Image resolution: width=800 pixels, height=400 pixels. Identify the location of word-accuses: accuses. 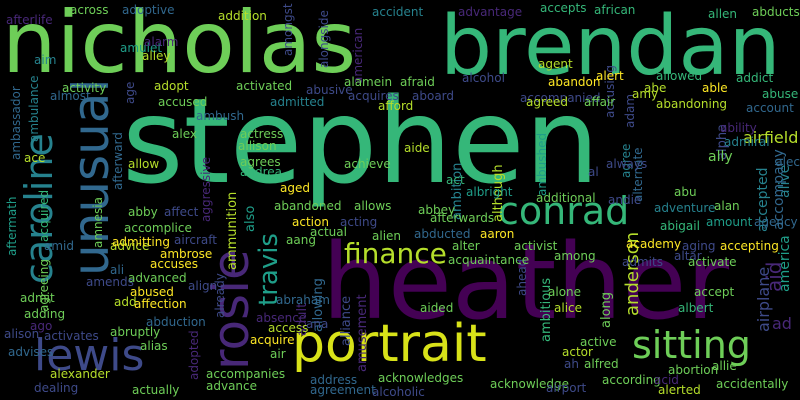
(174, 264).